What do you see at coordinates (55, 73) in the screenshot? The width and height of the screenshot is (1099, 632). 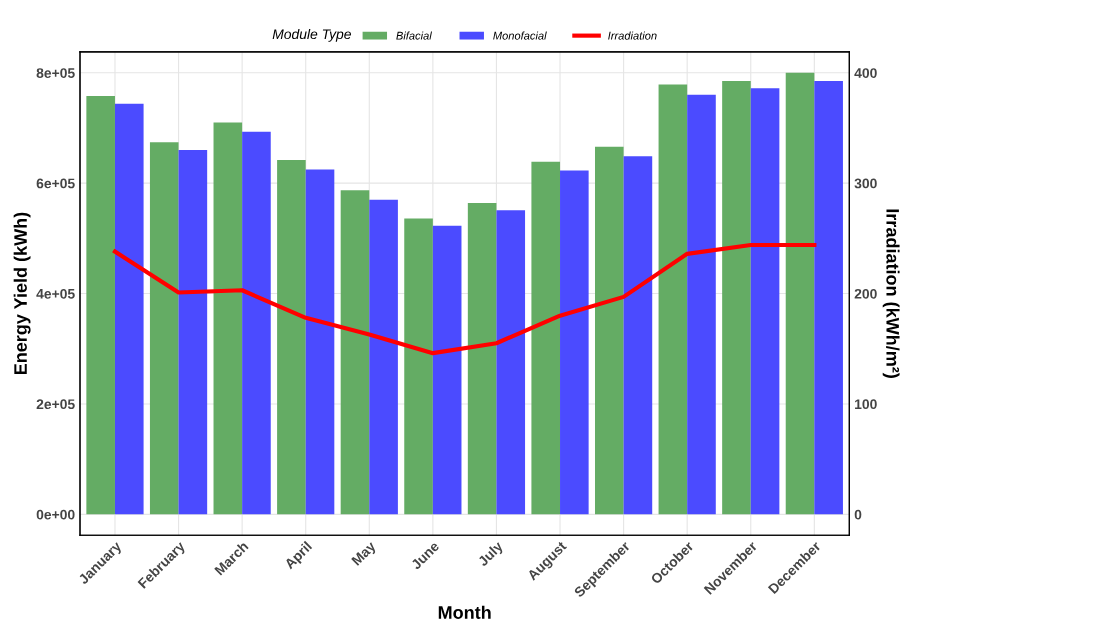 I see `y-tick-label: 8e+05` at bounding box center [55, 73].